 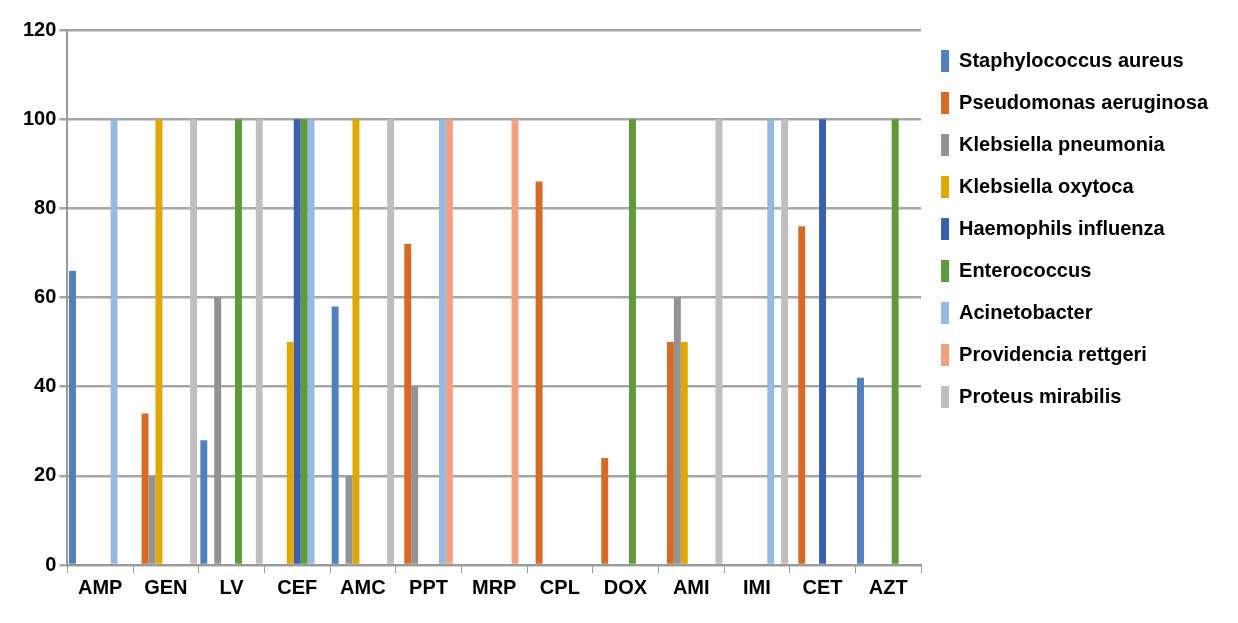 I want to click on x-tick-label: IMI, so click(x=756, y=586).